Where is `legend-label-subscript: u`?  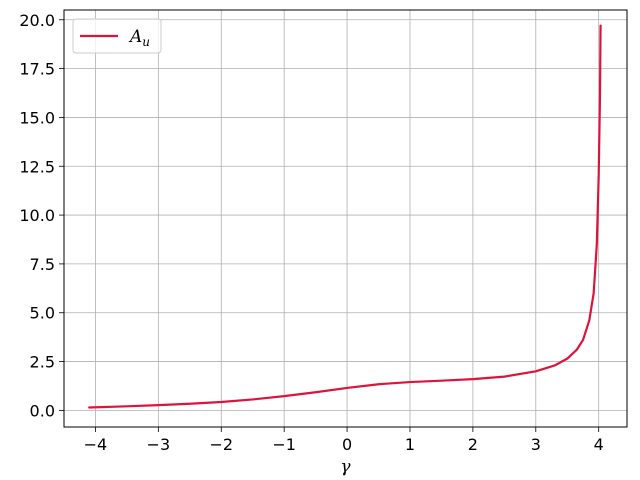 legend-label-subscript: u is located at coordinates (146, 42).